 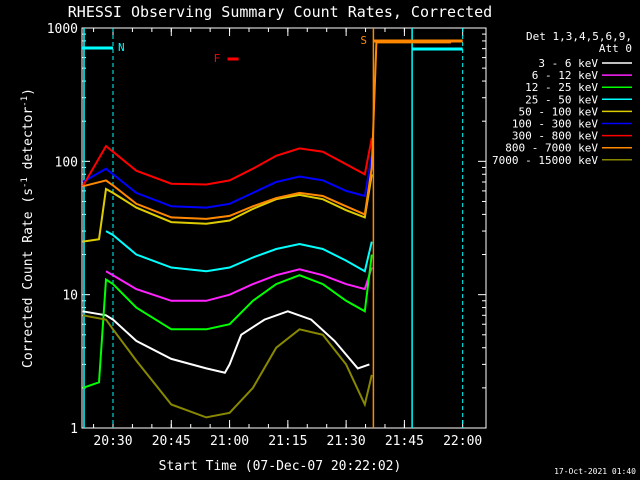 I want to click on y-axis-label: Corrected Count Rate (s-1 detector-1), so click(x=28, y=228).